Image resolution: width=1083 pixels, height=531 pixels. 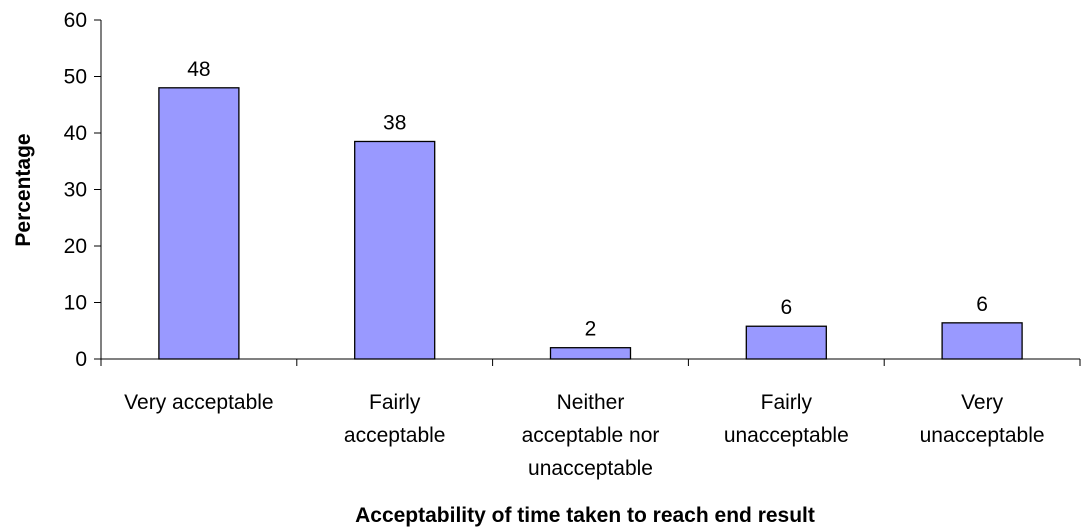 What do you see at coordinates (75, 133) in the screenshot?
I see `y-tick-label: 40` at bounding box center [75, 133].